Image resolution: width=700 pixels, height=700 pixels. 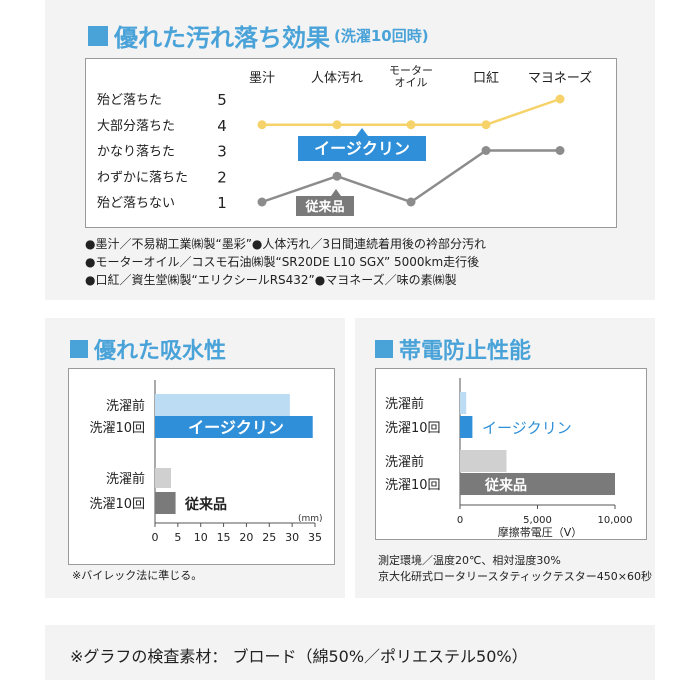 What do you see at coordinates (615, 520) in the screenshot?
I see `x-tick-label: 10,000` at bounding box center [615, 520].